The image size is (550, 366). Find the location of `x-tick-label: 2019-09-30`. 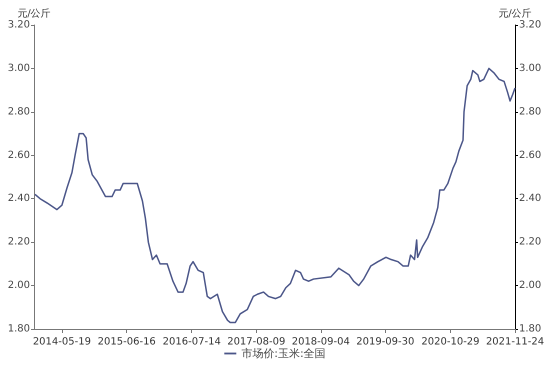

x-tick-label: 2019-09-30 is located at coordinates (385, 342).